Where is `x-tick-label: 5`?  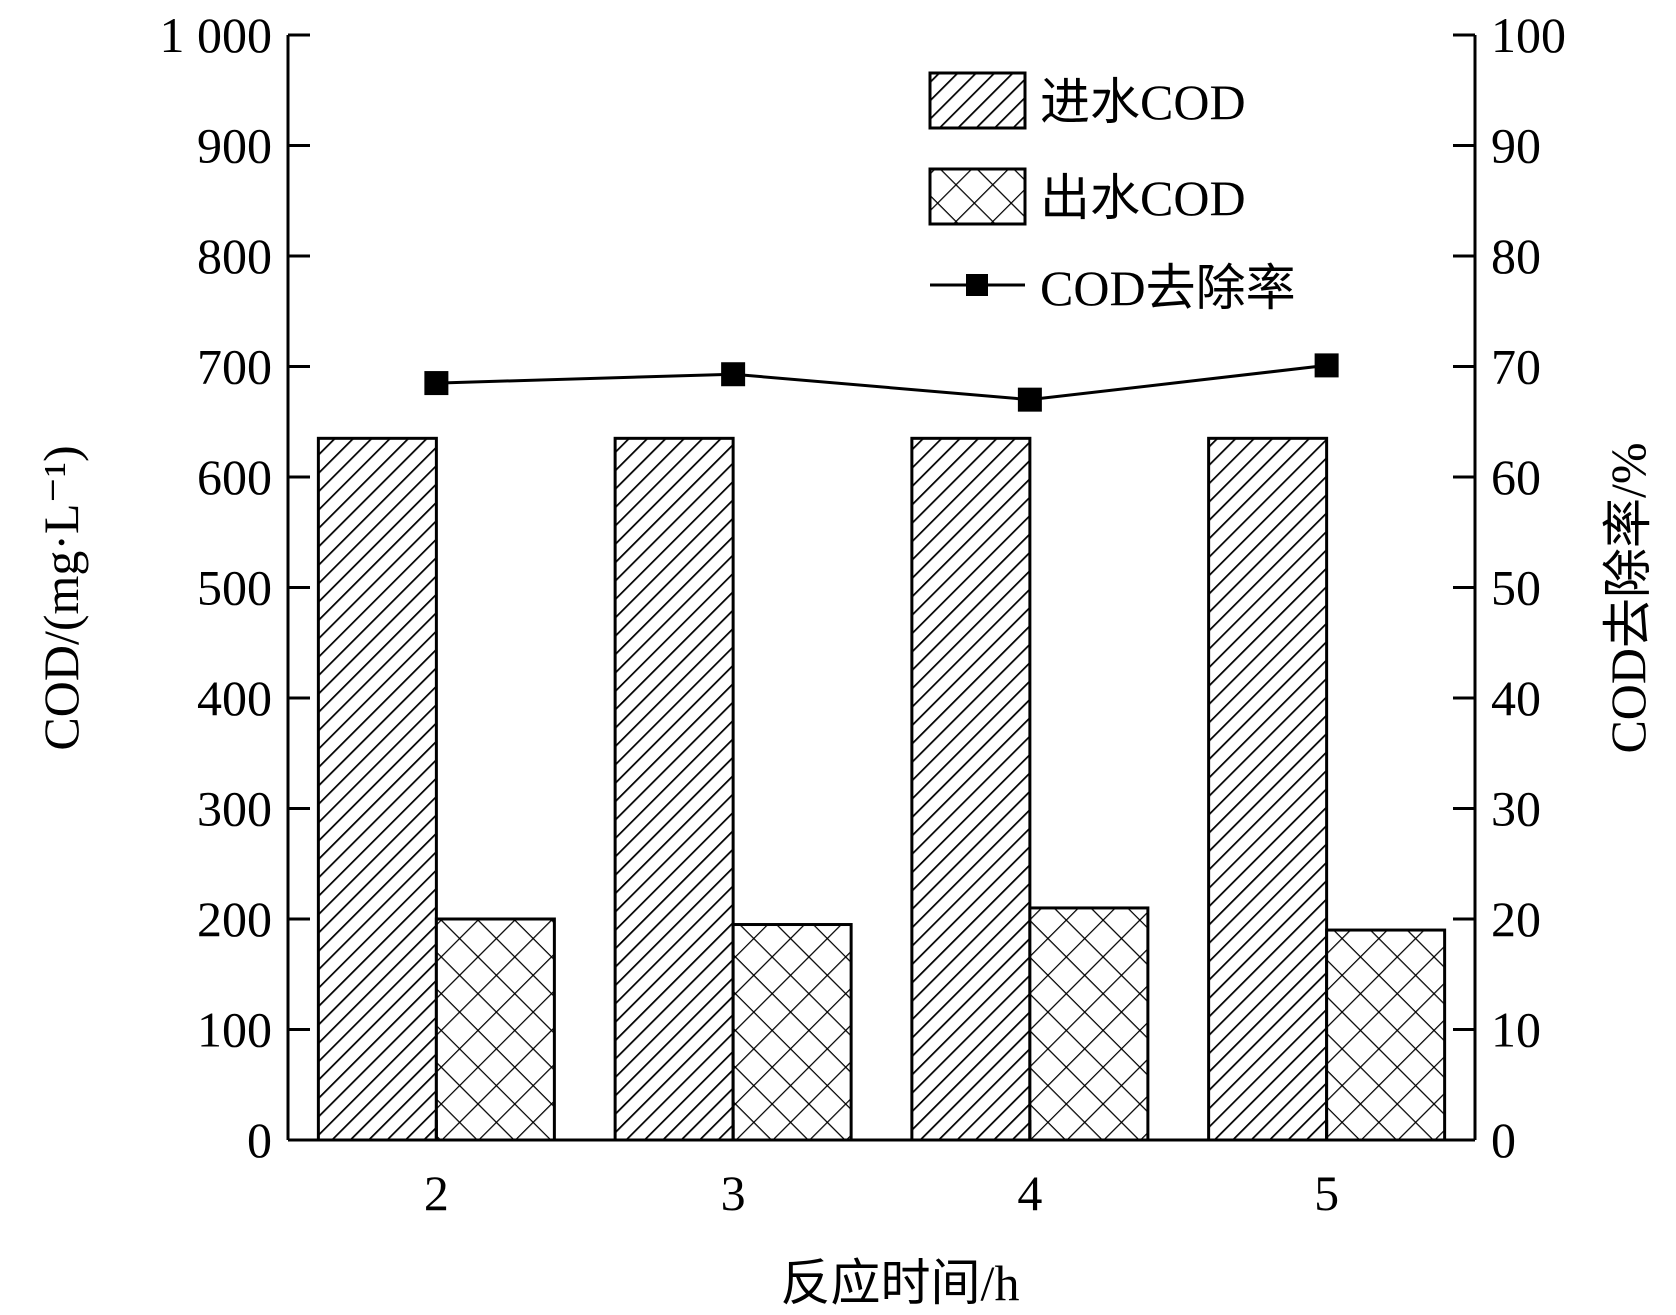 x-tick-label: 5 is located at coordinates (1326, 1193).